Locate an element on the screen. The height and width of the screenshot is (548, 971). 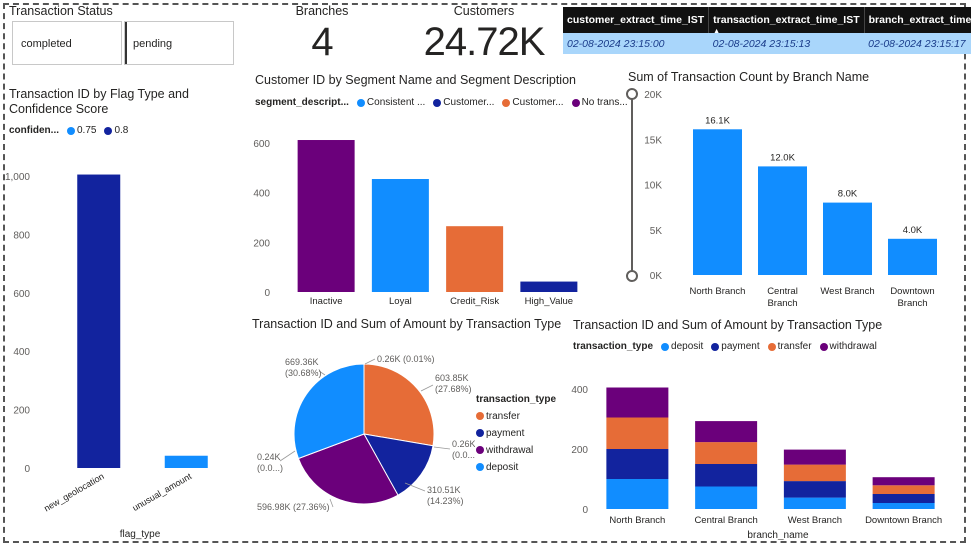
slicer-option-label: pending is located at coordinates (153, 44).